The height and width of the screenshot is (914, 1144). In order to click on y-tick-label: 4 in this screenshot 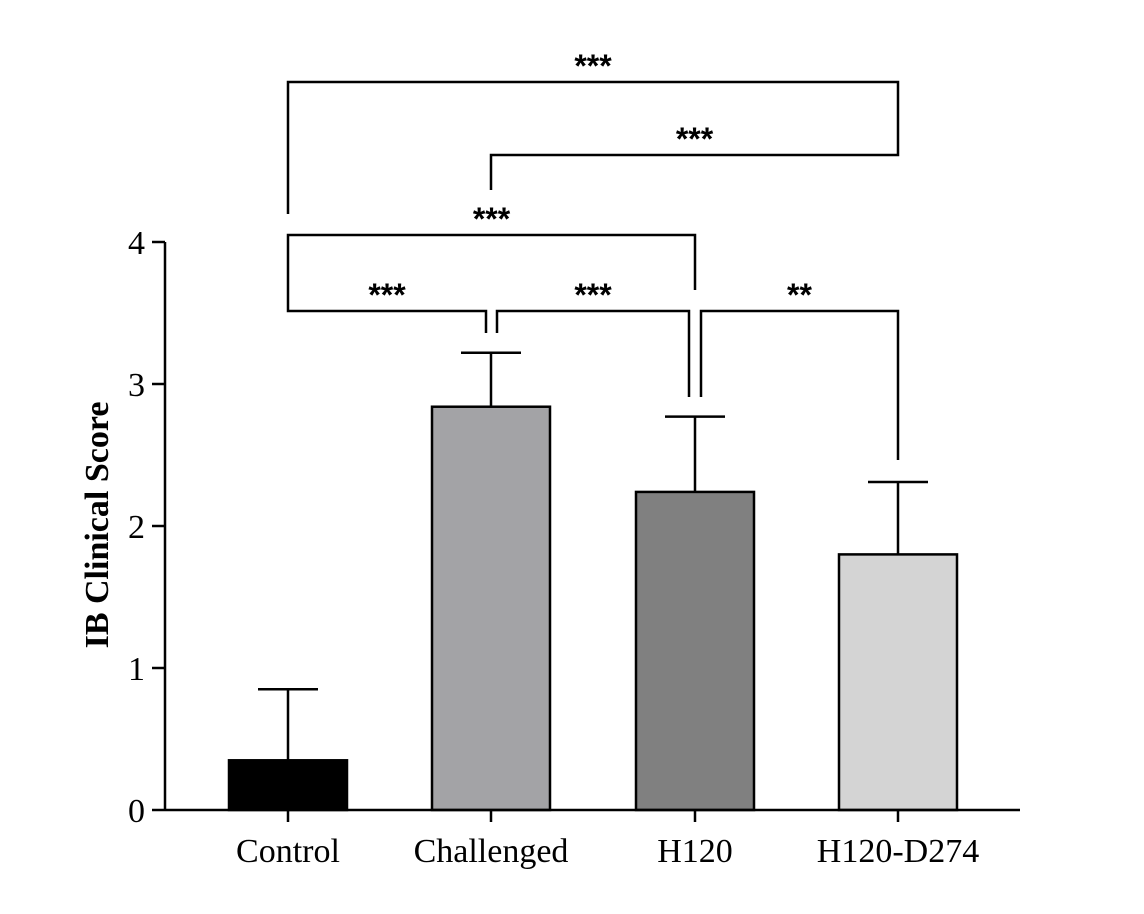, I will do `click(136, 243)`.